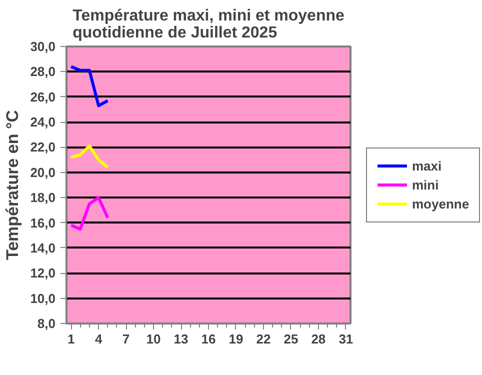 This screenshot has width=482, height=375. I want to click on y-tick-label: 18,0, so click(43, 198).